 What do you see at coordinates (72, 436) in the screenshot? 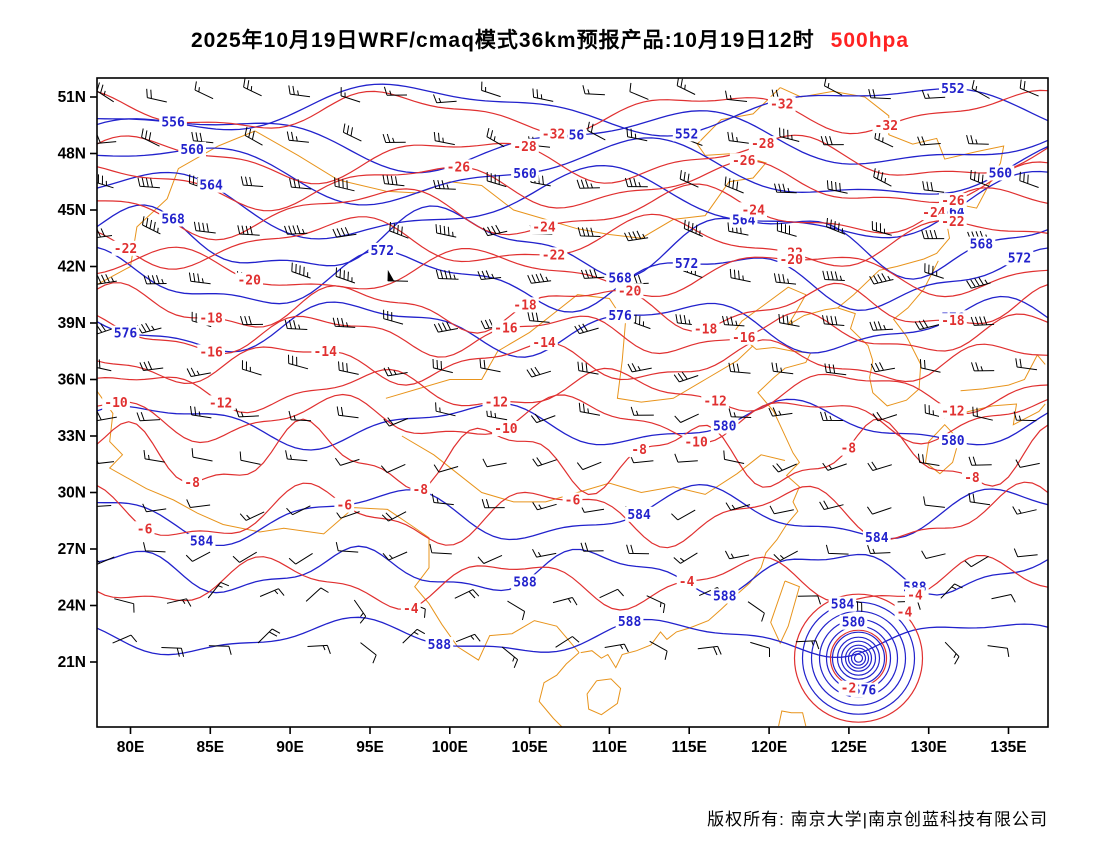
I see `lat-tick-label: 33N` at bounding box center [72, 436].